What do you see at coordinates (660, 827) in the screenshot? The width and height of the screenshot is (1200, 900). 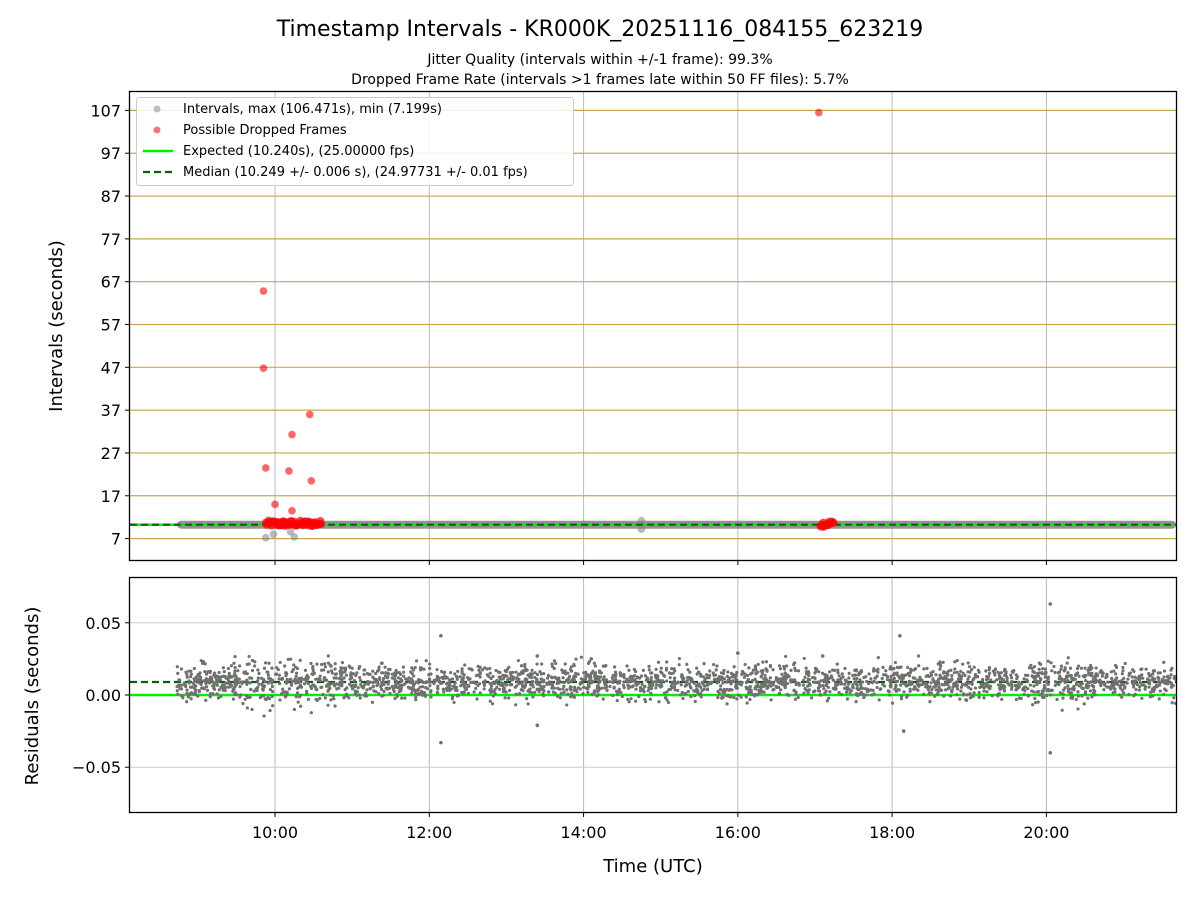 I see `time-x-ticks: 10:00 12:00 14:00 16:00 18:00 20:00` at bounding box center [660, 827].